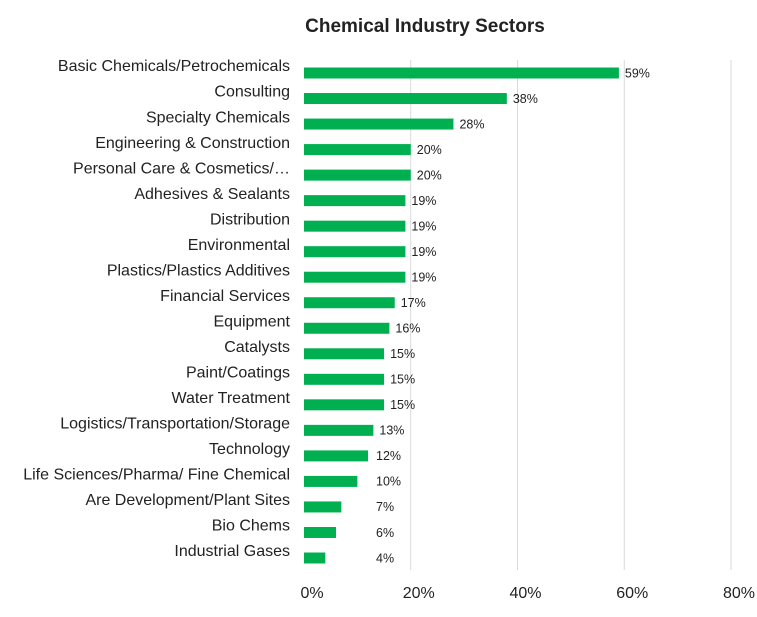 The image size is (757, 617). What do you see at coordinates (252, 92) in the screenshot?
I see `y-tick-label: Consulting` at bounding box center [252, 92].